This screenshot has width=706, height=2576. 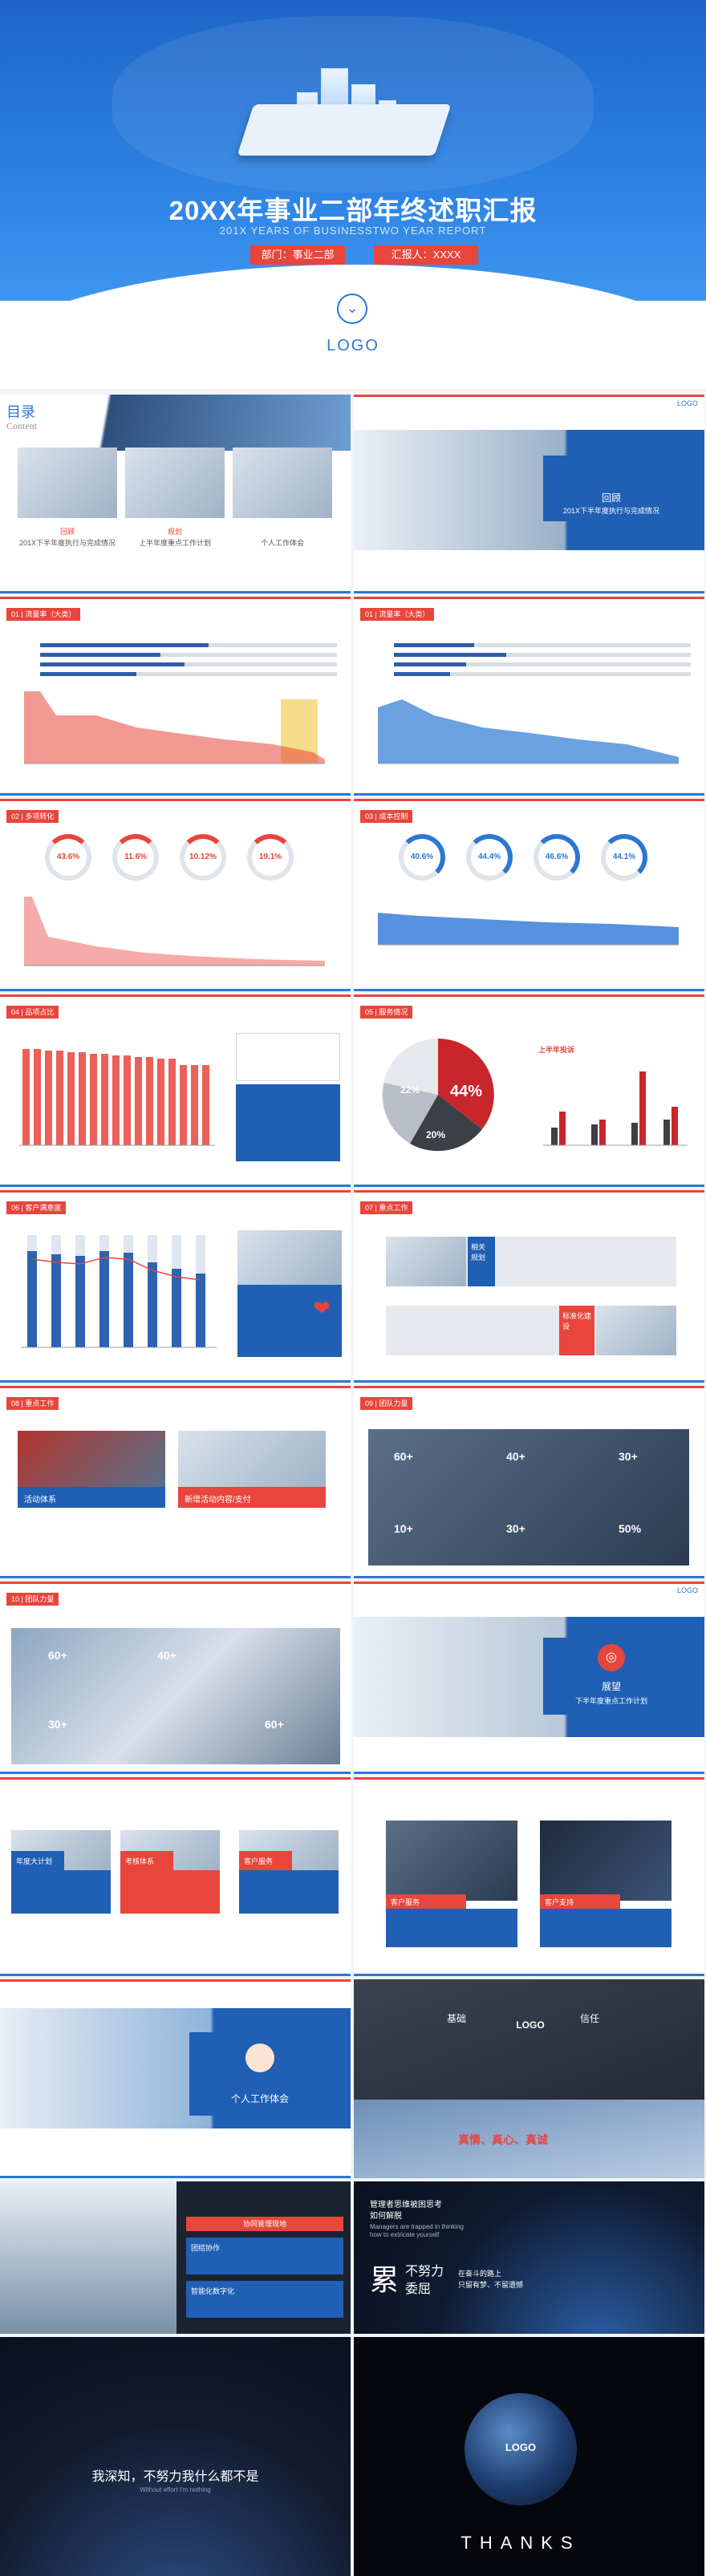 What do you see at coordinates (288, 1057) in the screenshot?
I see `legend-panel` at bounding box center [288, 1057].